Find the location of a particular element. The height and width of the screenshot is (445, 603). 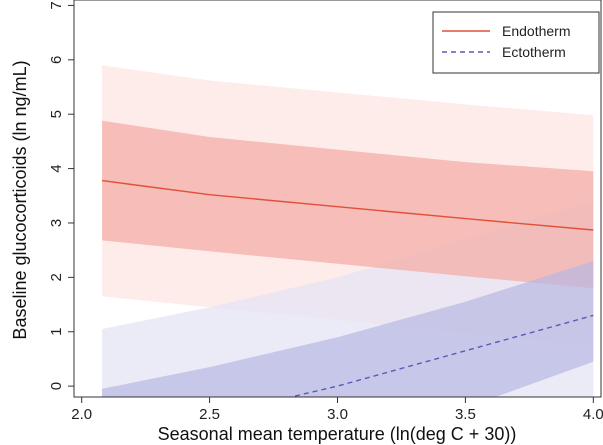

y-tick-label: 6 is located at coordinates (56, 60).